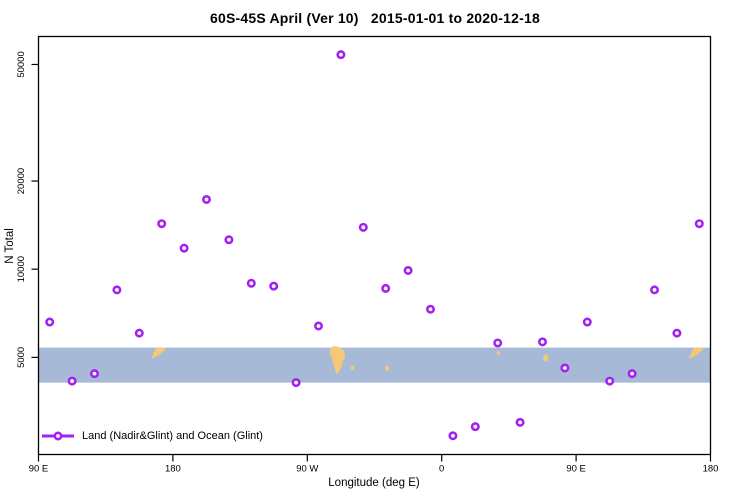 The height and width of the screenshot is (500, 750). I want to click on map-fragment-falkland-islands, so click(352, 368).